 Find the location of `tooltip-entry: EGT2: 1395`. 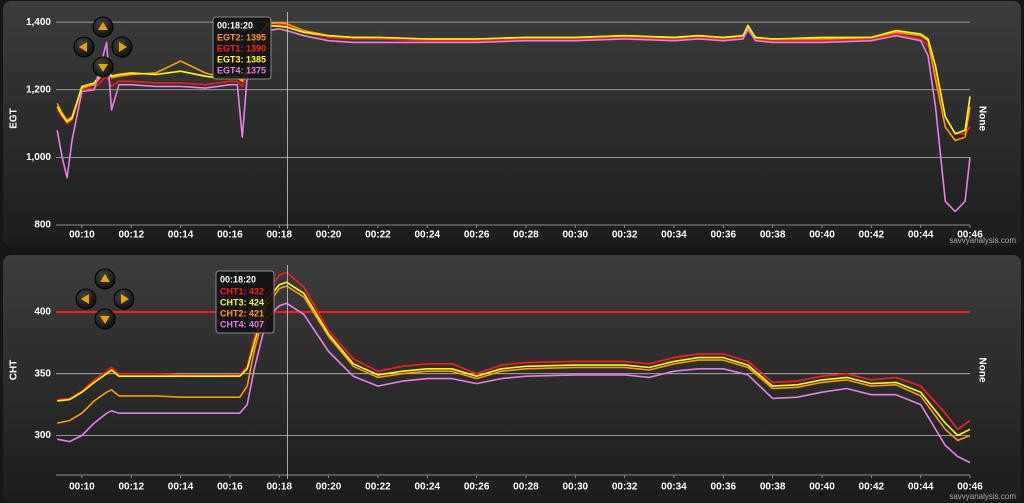

tooltip-entry: EGT2: 1395 is located at coordinates (241, 37).